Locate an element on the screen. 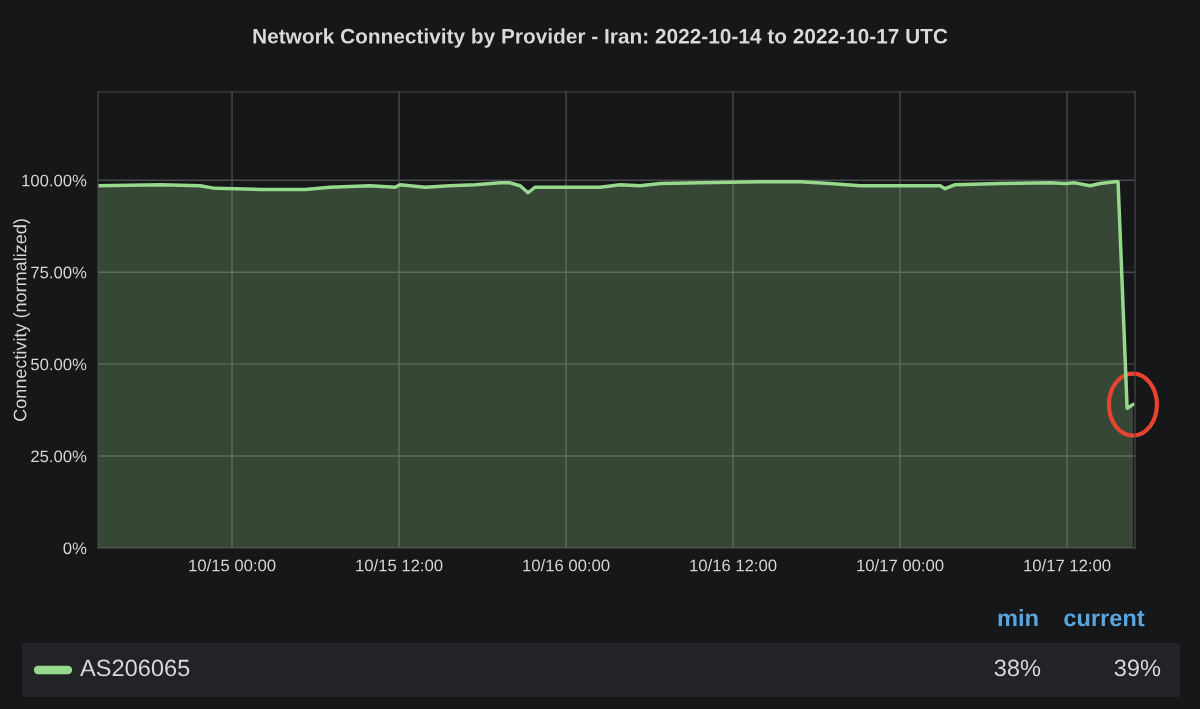 The image size is (1200, 709). x-tick-label: 10/16 00:00 is located at coordinates (566, 565).